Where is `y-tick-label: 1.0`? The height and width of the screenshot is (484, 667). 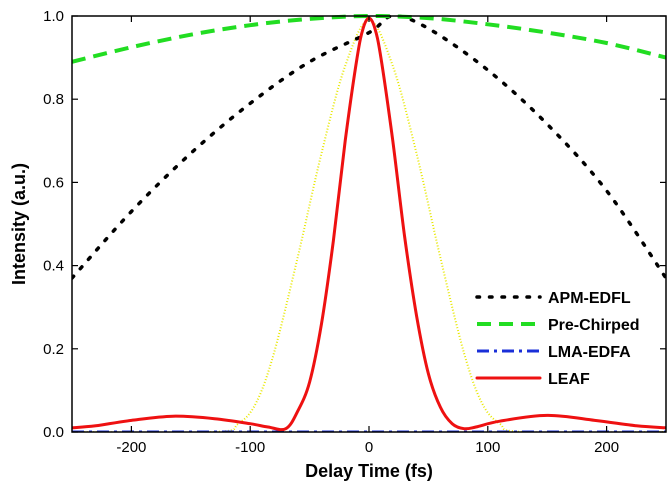
y-tick-label: 1.0 is located at coordinates (53, 16).